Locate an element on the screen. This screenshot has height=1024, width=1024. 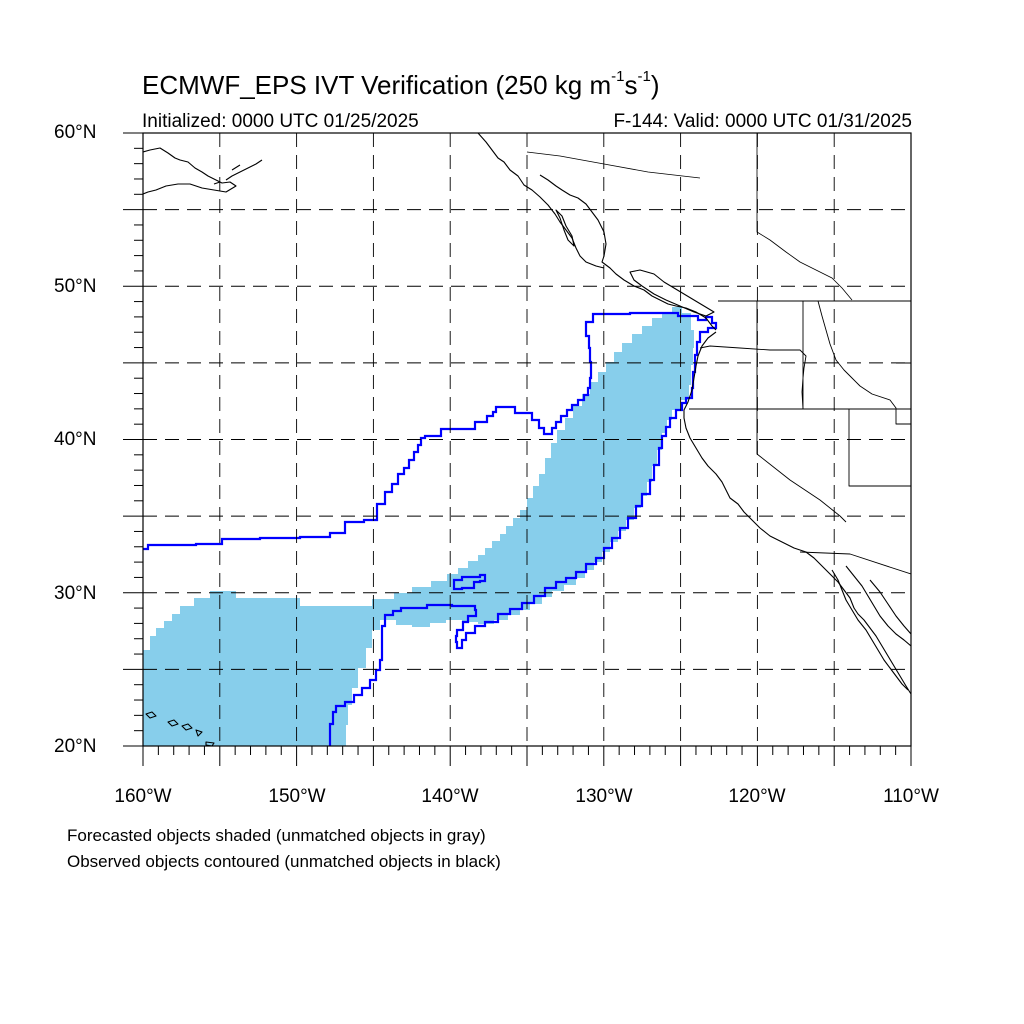
alaska-coastline is located at coordinates (190, 171).